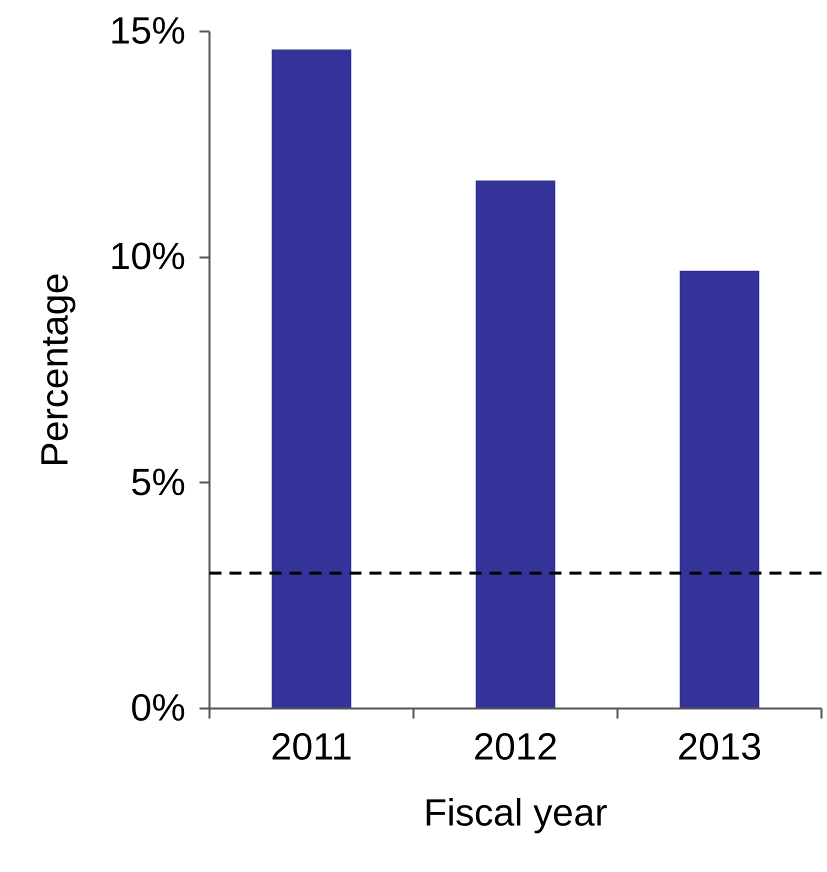 This screenshot has height=872, width=827. What do you see at coordinates (515, 747) in the screenshot?
I see `x-tick-label: 2012` at bounding box center [515, 747].